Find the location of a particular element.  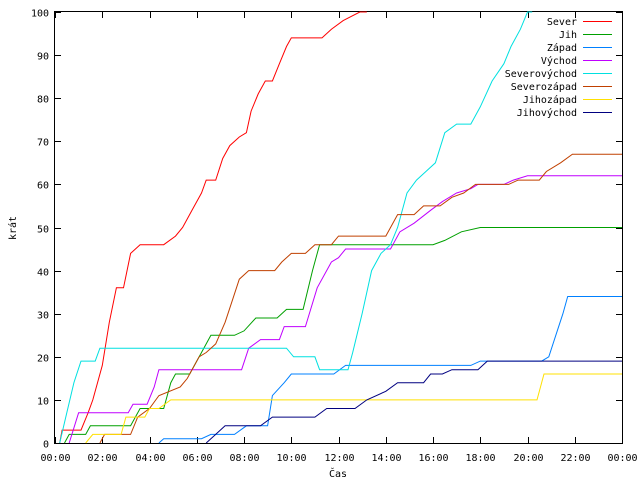

legend-label: Jihovýchod is located at coordinates (547, 113).